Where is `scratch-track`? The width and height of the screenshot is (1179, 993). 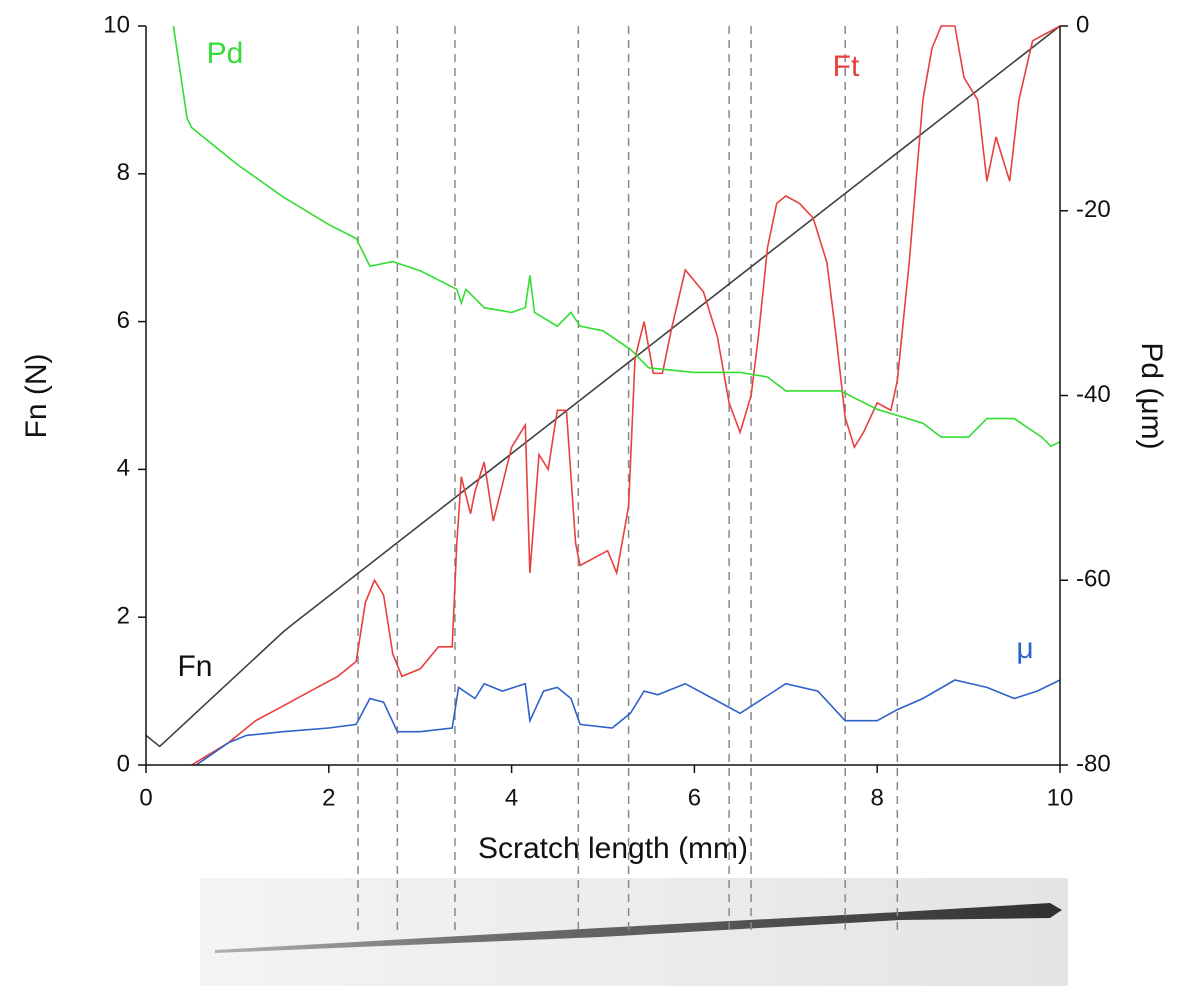 scratch-track is located at coordinates (638, 928).